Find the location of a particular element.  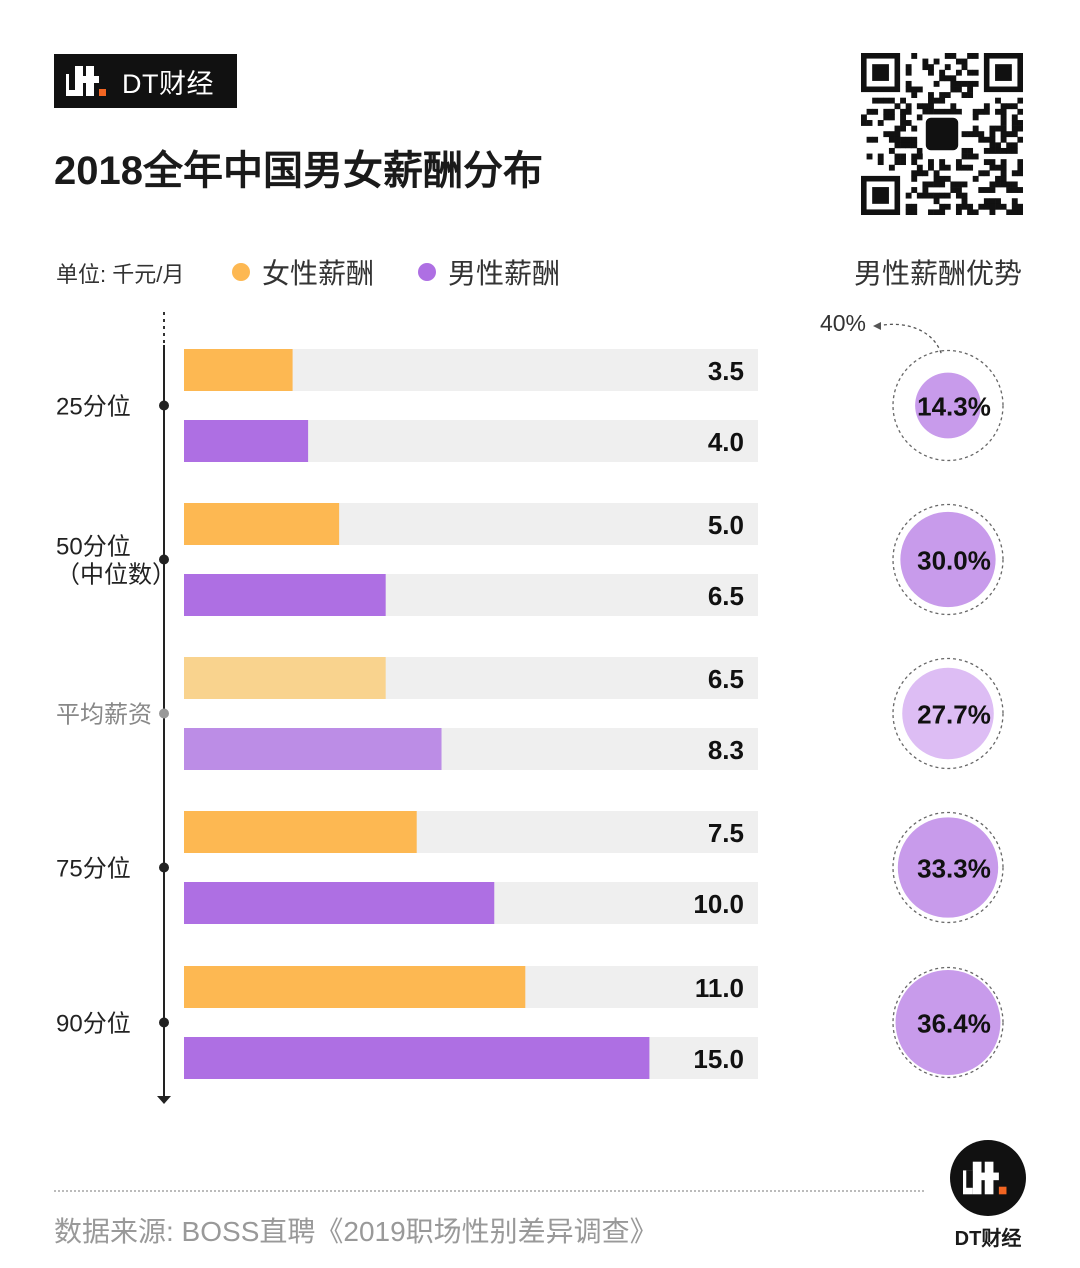

axis-arrow-icon is located at coordinates (164, 1100).